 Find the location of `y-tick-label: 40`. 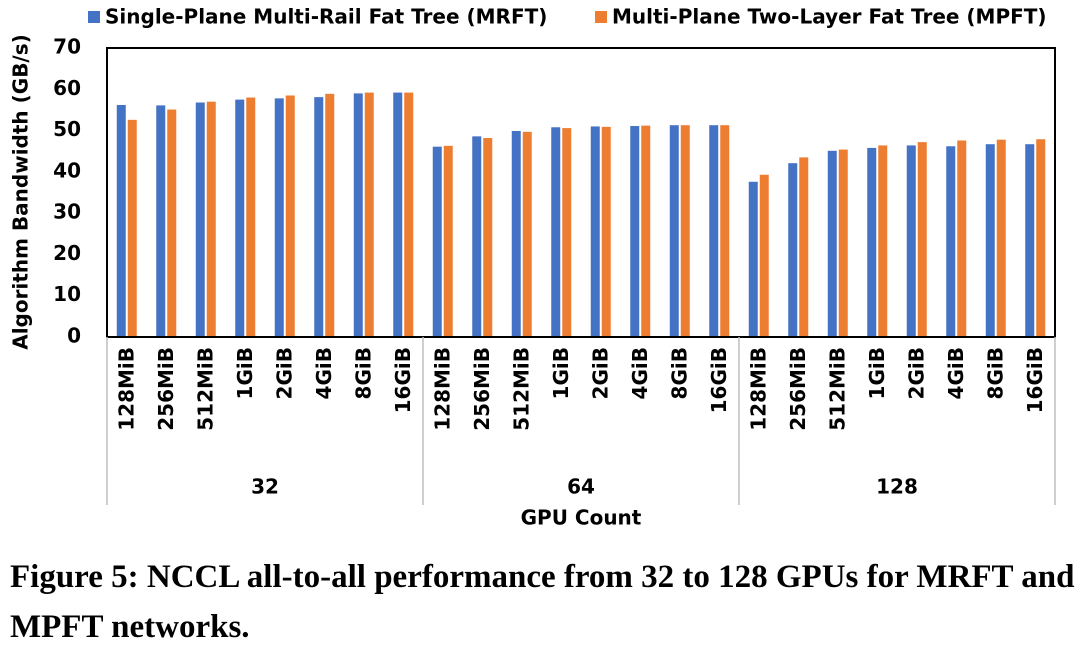

y-tick-label: 40 is located at coordinates (67, 170).